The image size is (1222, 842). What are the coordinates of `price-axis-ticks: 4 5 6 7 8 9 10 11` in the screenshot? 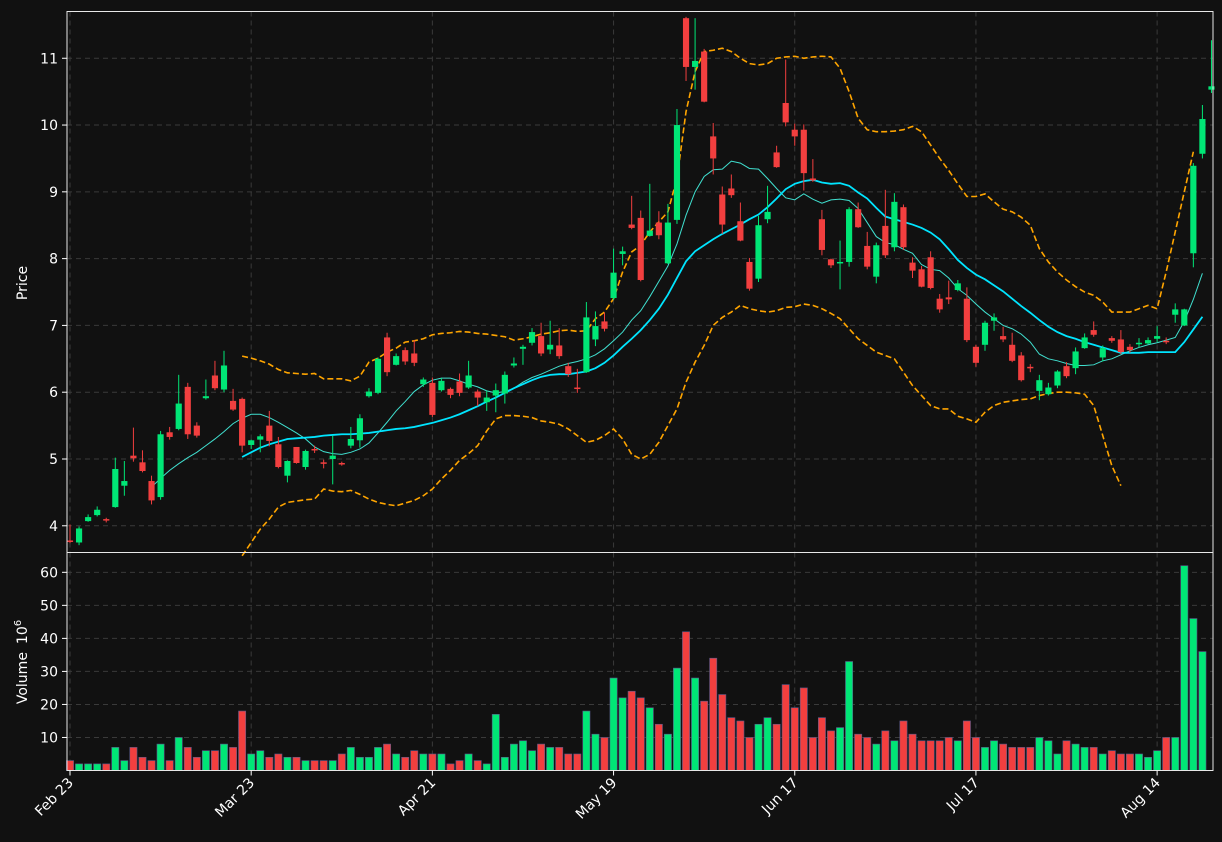 It's located at (53, 293).